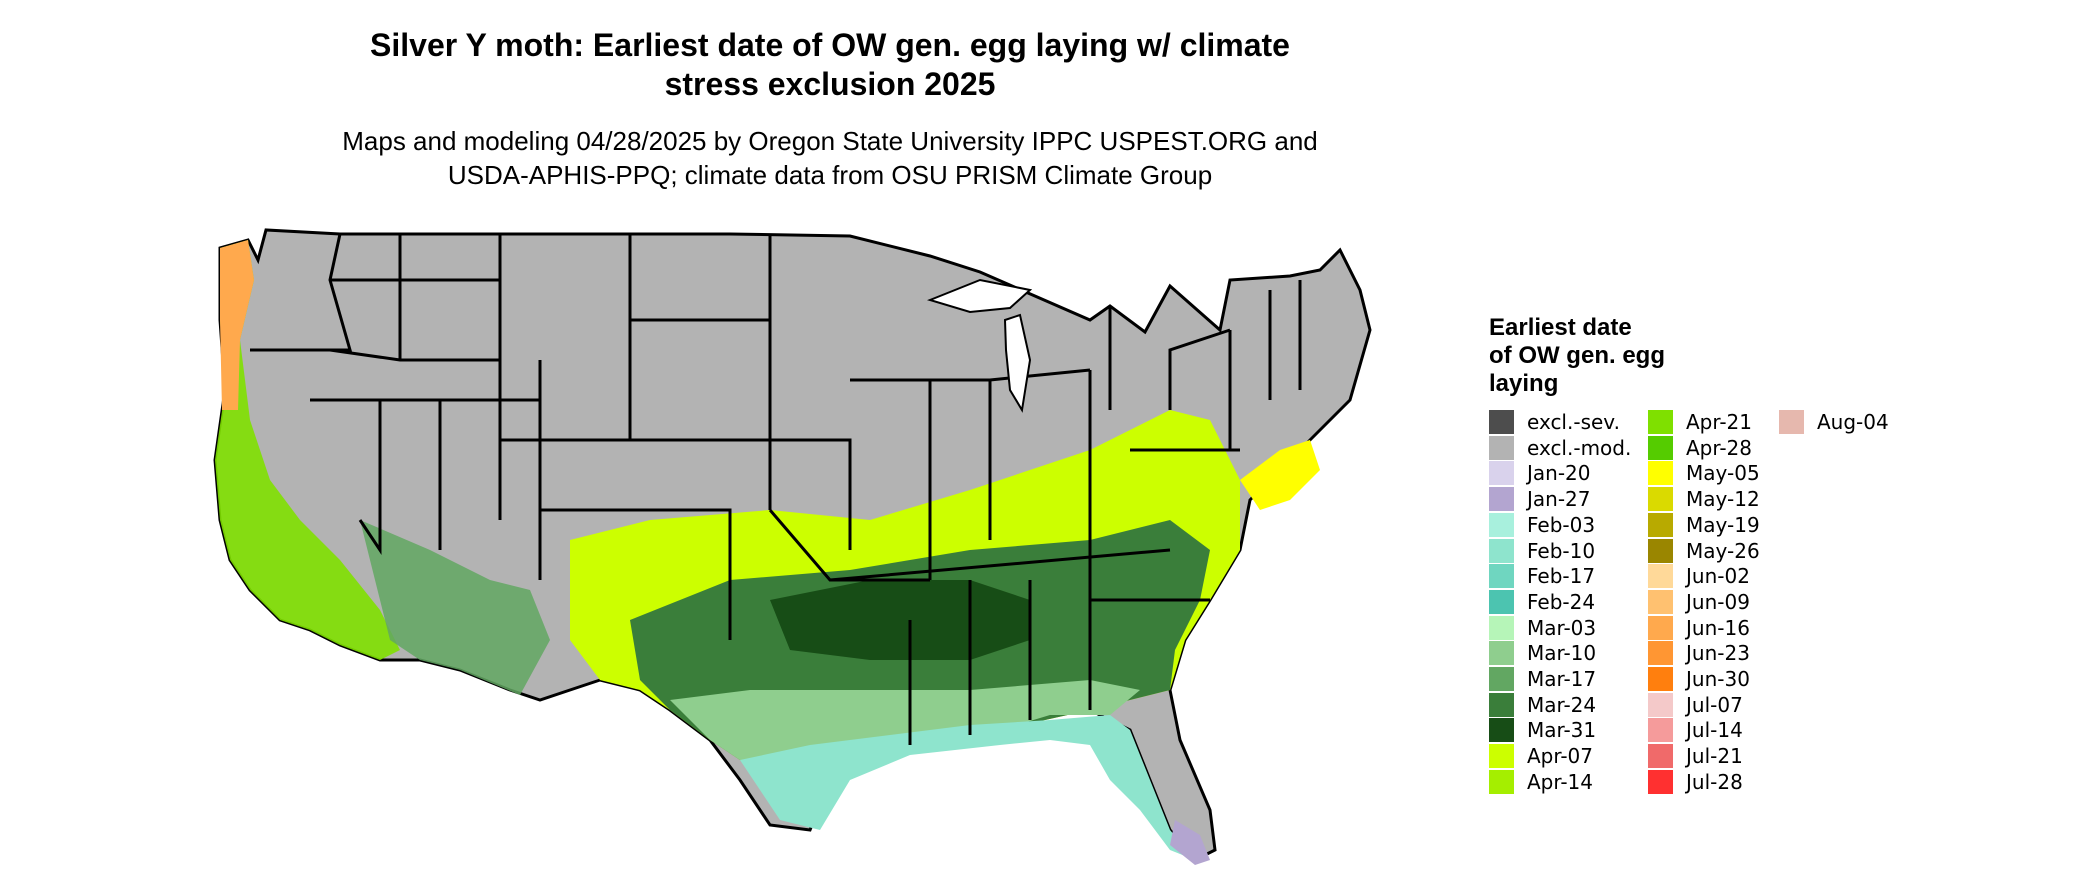  I want to click on legend-label: Jun-09, so click(1718, 601).